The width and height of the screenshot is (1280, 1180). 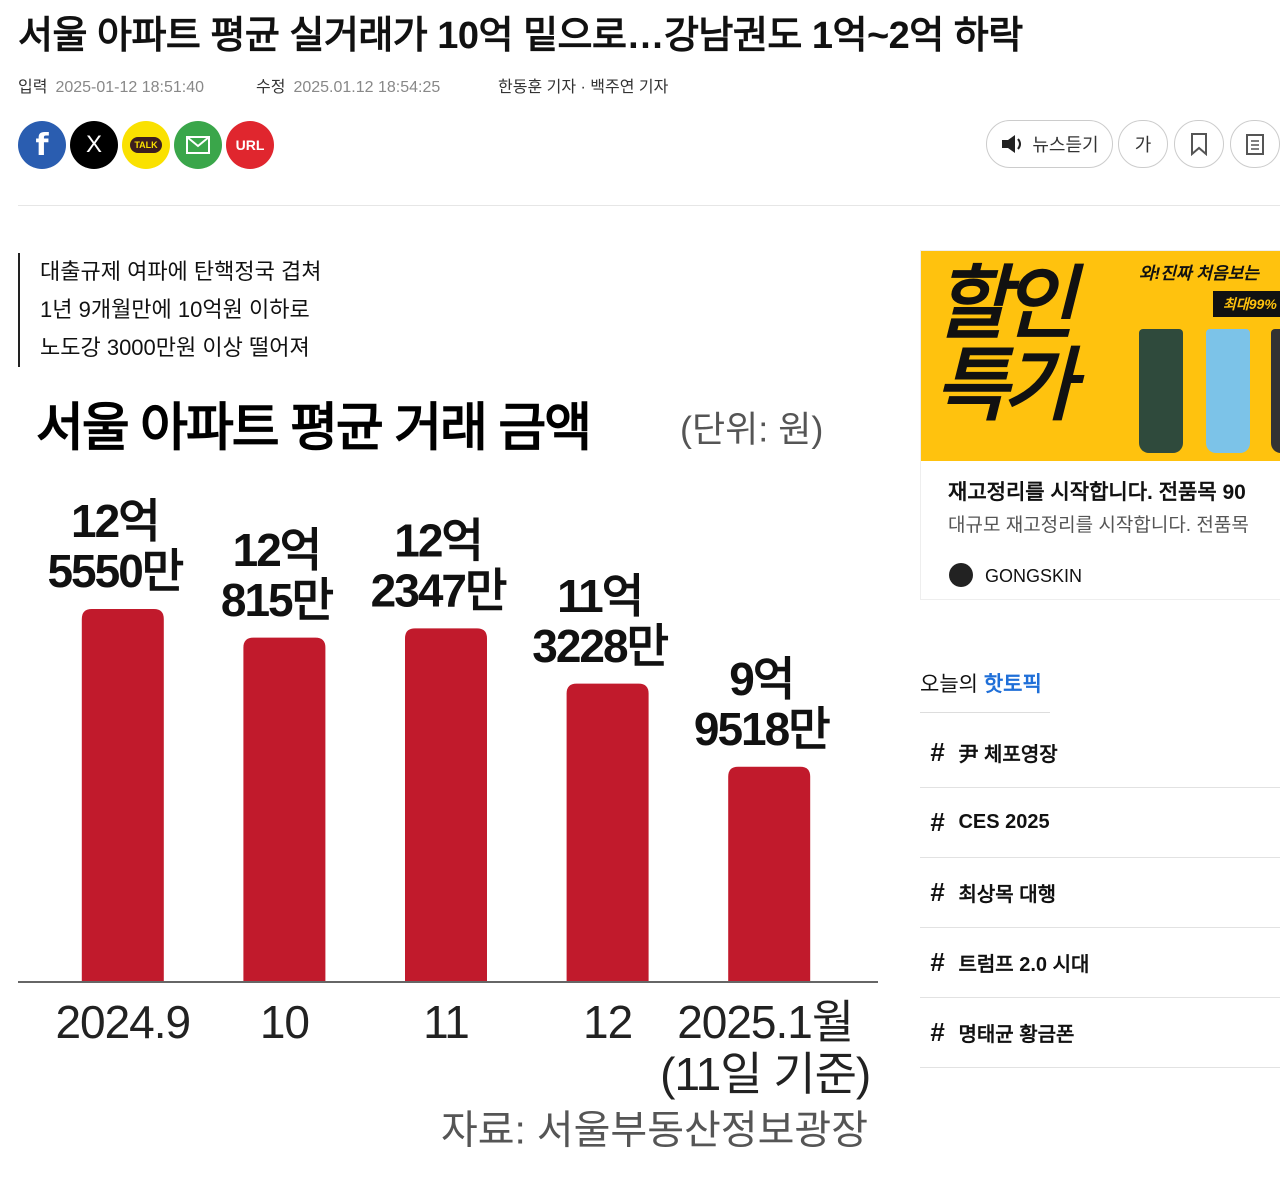 What do you see at coordinates (439, 591) in the screenshot?
I see `value-label: 2347만` at bounding box center [439, 591].